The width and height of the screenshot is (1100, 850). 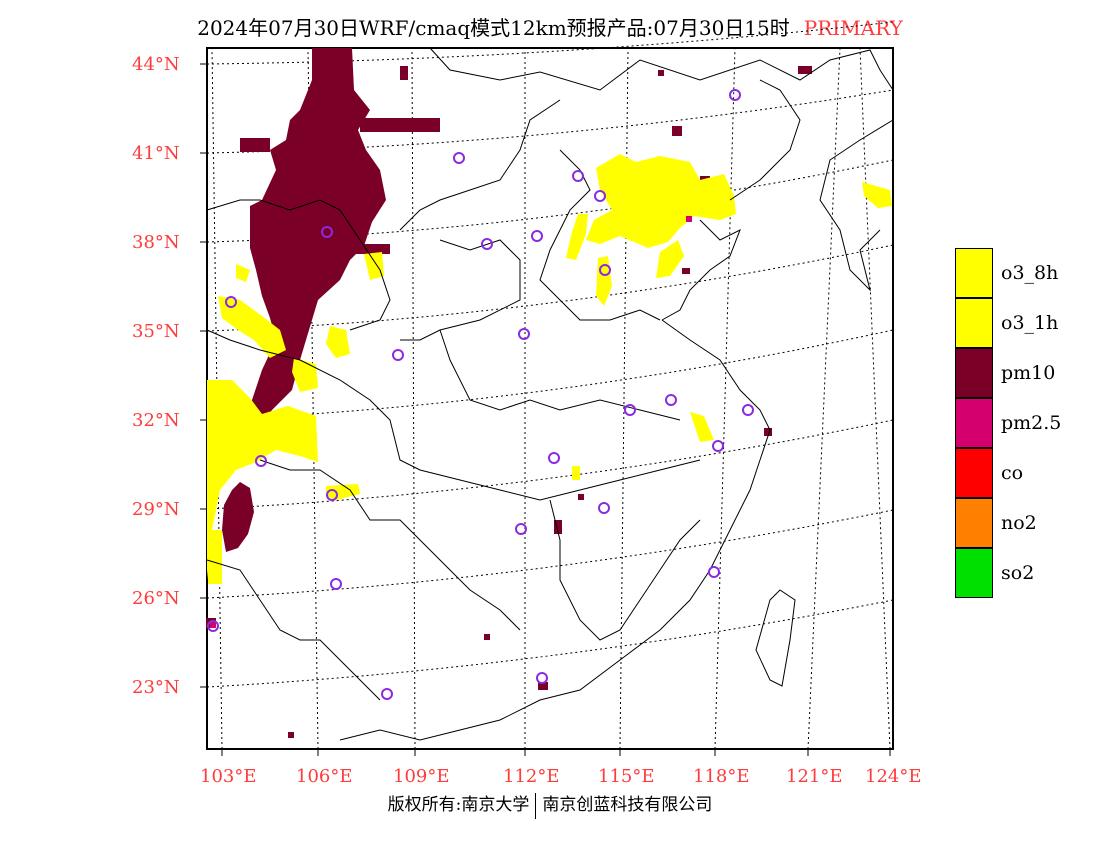 I want to click on legend-item-pm25: pm2.5, so click(x=1008, y=423).